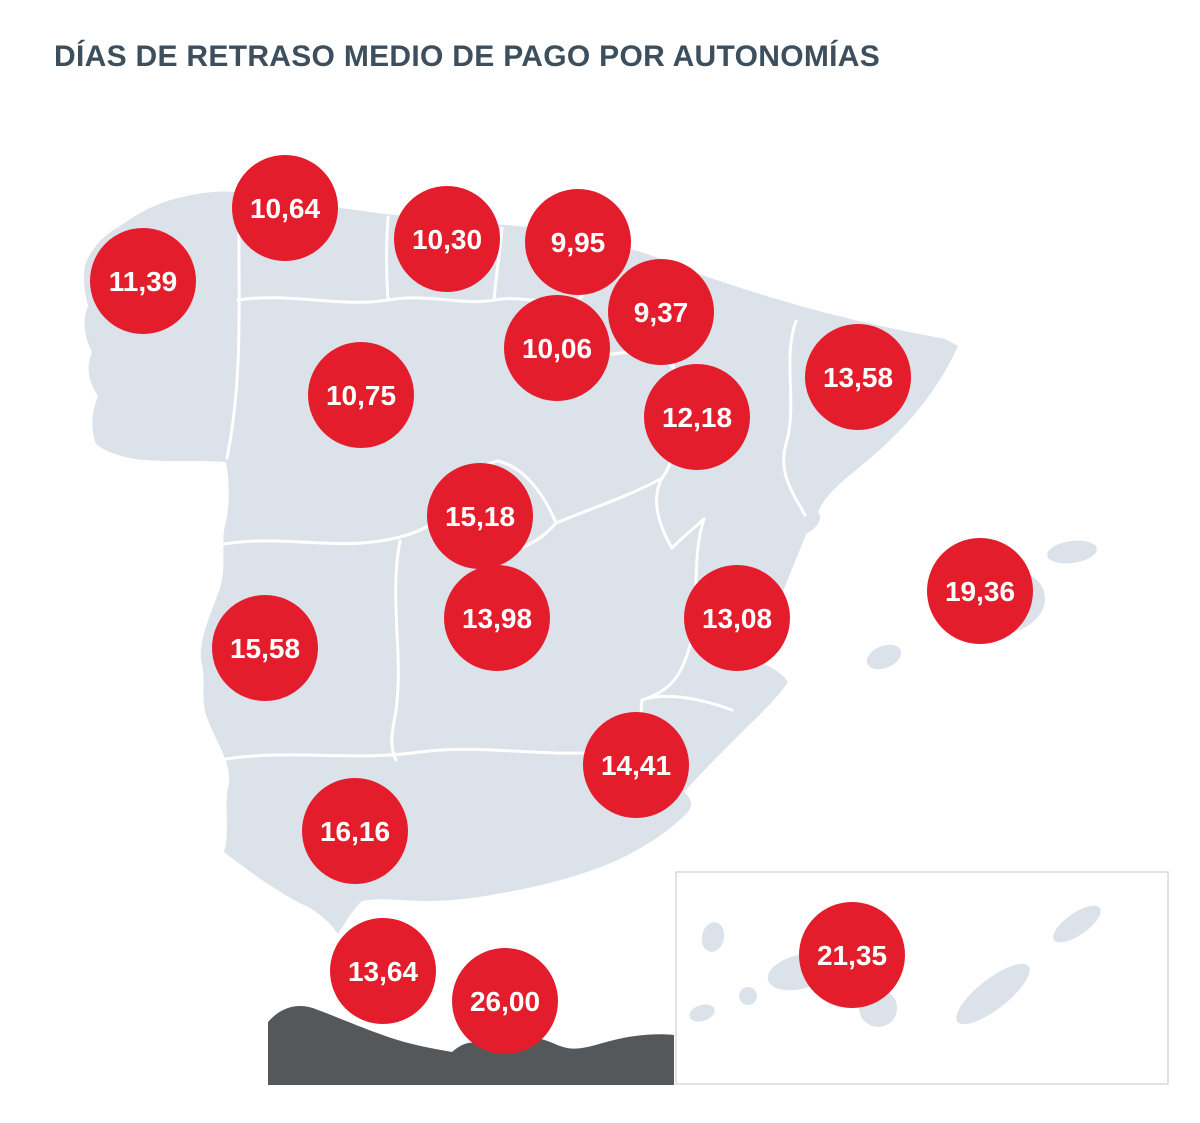  I want to click on bubble-circle-extremadura, so click(265, 648).